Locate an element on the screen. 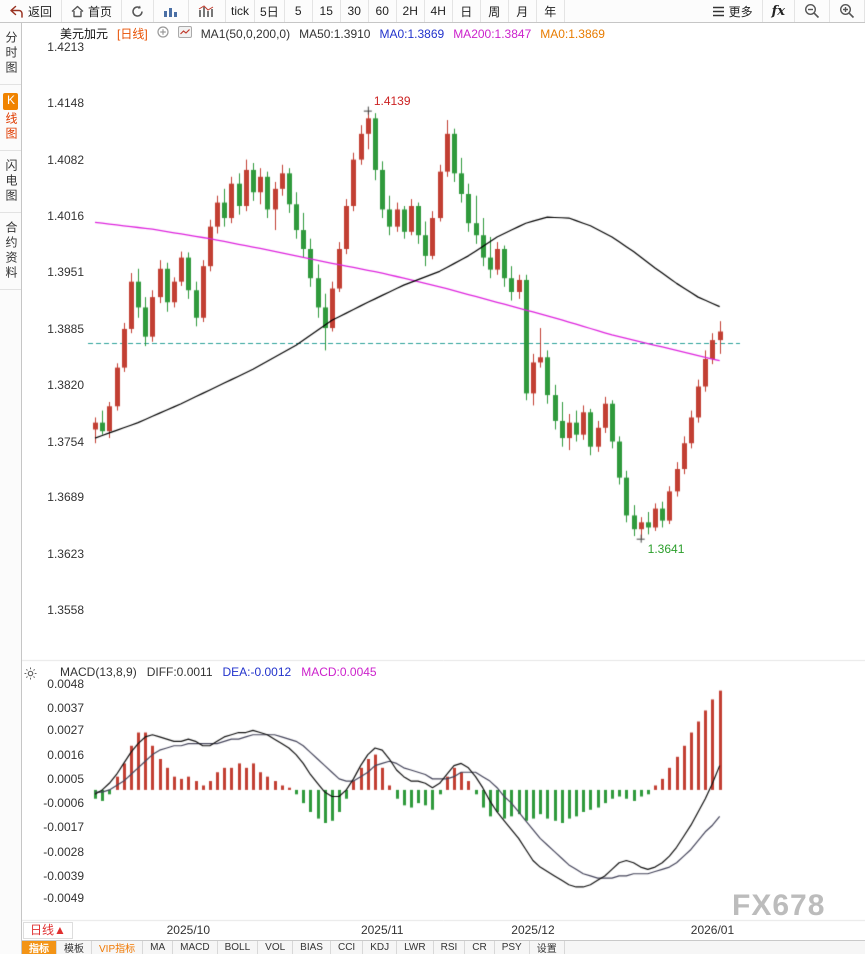 Image resolution: width=865 pixels, height=954 pixels. period-tag: [日线] is located at coordinates (132, 34).